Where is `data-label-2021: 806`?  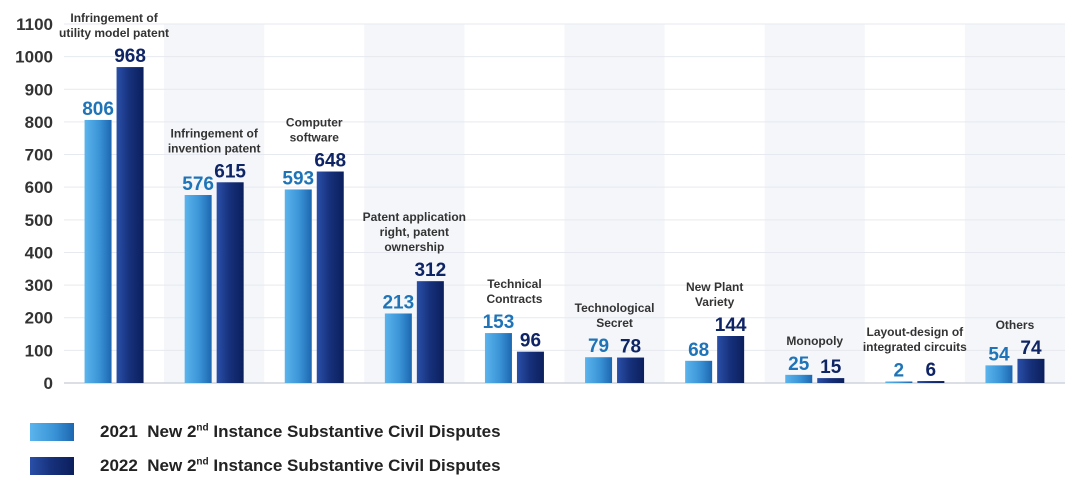
data-label-2021: 806 is located at coordinates (98, 109).